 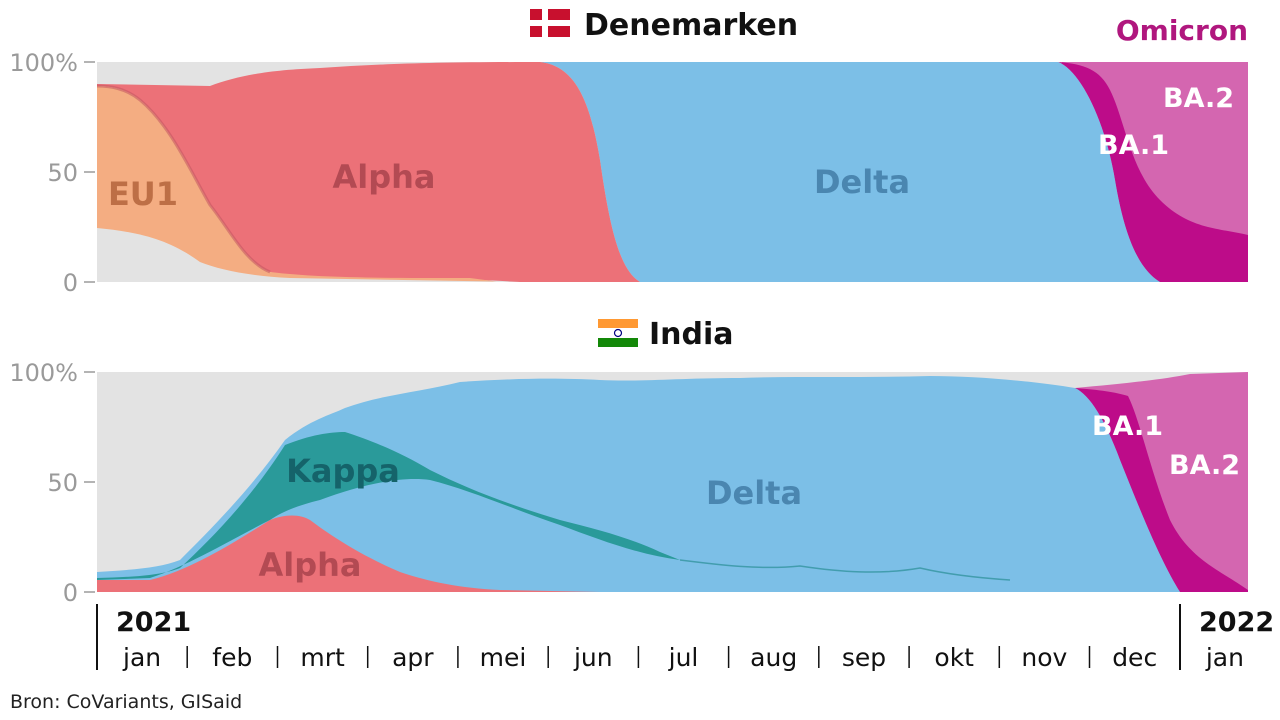 What do you see at coordinates (1236, 622) in the screenshot?
I see `year-label-2022: 2022` at bounding box center [1236, 622].